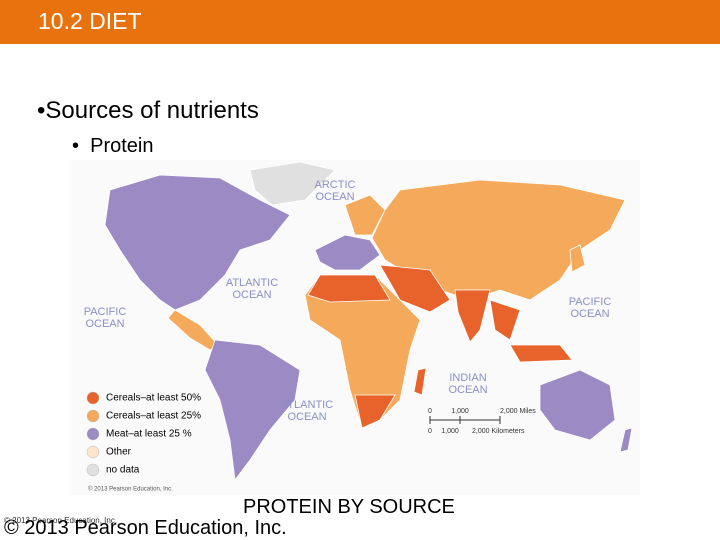 The height and width of the screenshot is (540, 720). What do you see at coordinates (252, 410) in the screenshot?
I see `south-america` at bounding box center [252, 410].